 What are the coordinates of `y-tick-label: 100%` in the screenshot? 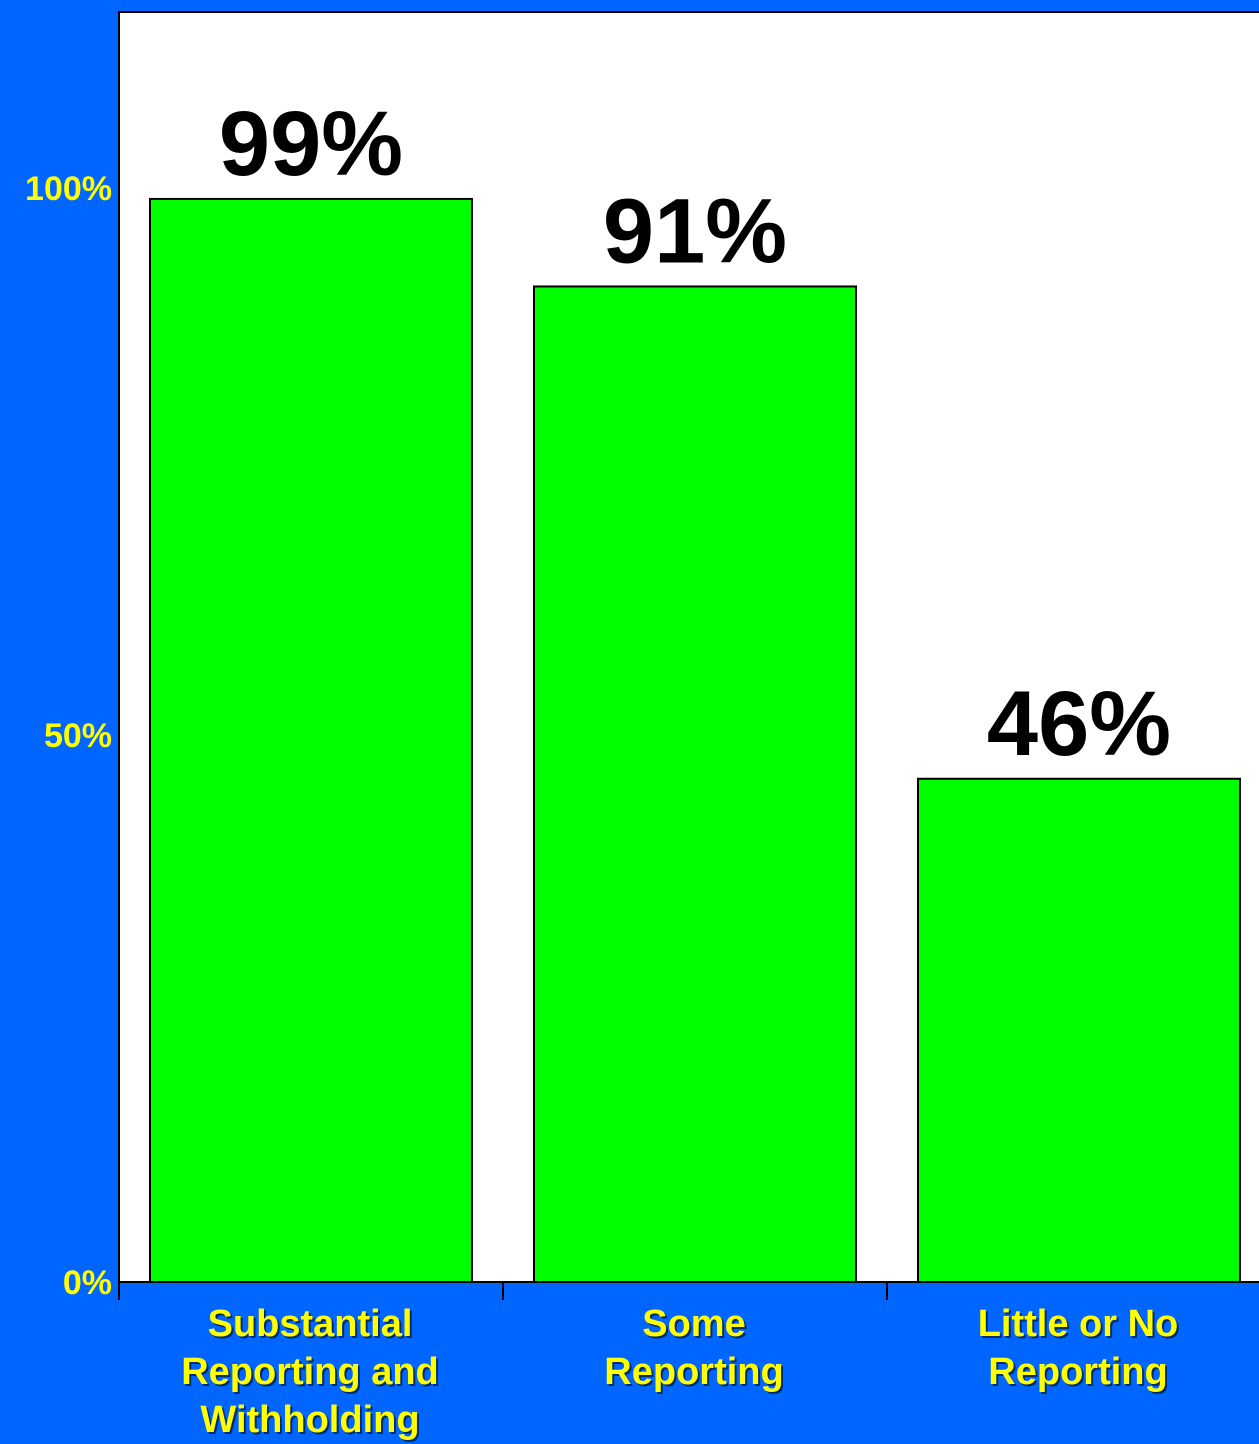 It's located at (68, 189).